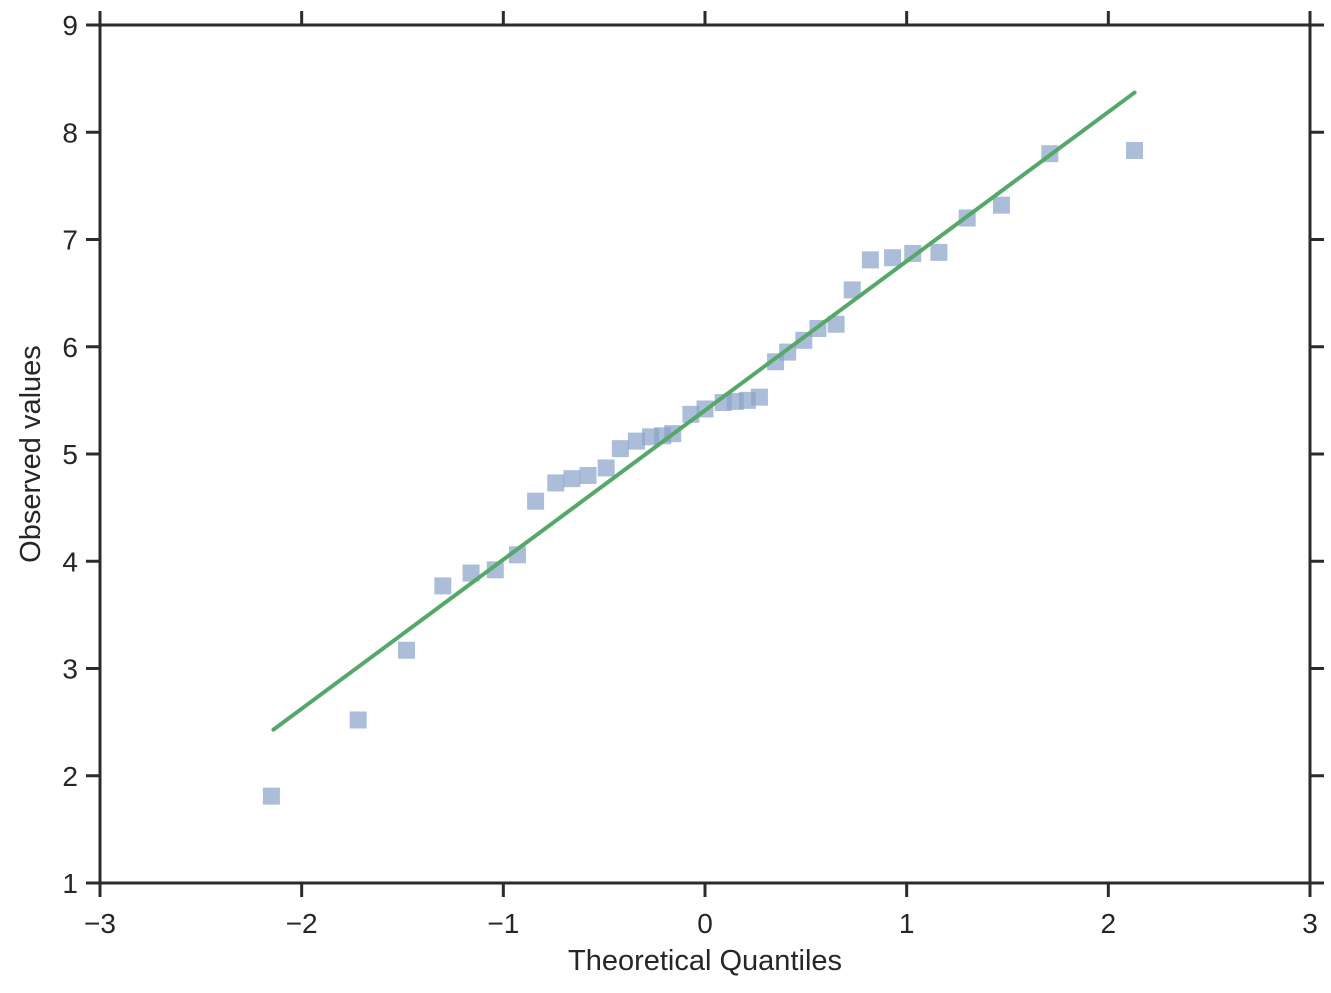  I want to click on y-tick-label: 2, so click(70, 776).